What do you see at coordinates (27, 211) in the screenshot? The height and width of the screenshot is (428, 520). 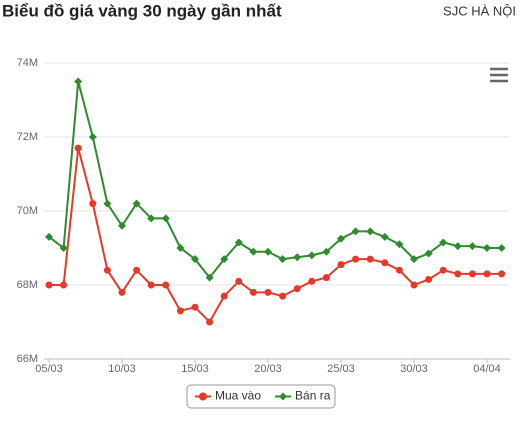 I see `y-tick-label: 70M` at bounding box center [27, 211].